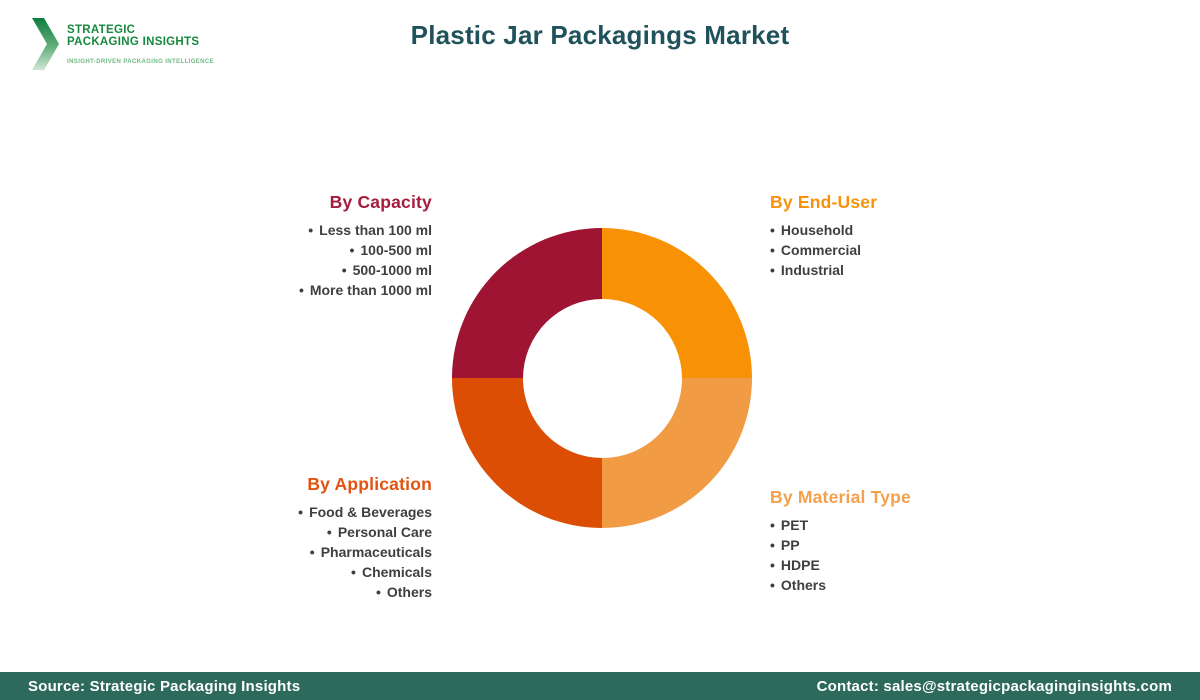 The width and height of the screenshot is (1200, 700). I want to click on page-title: Plastic Jar Packagings Market, so click(600, 35).